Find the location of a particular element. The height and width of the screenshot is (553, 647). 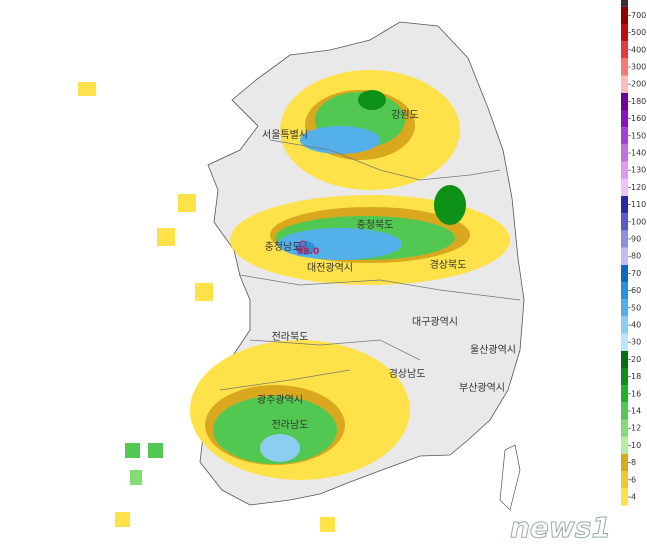

legend-label: 12 is located at coordinates (636, 428).